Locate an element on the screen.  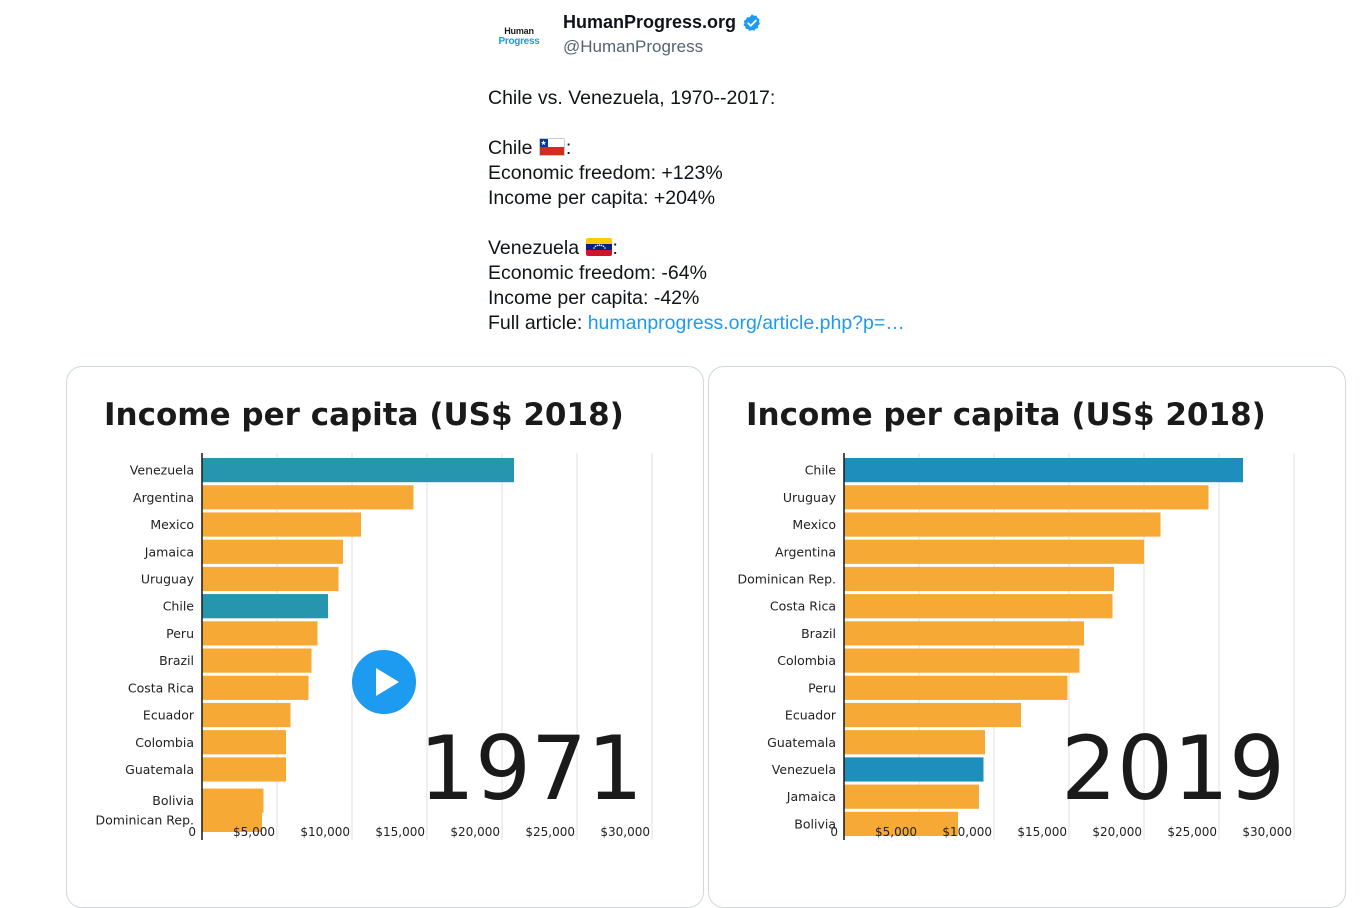
chile-freedom: Economic freedom: +123% is located at coordinates (605, 173).